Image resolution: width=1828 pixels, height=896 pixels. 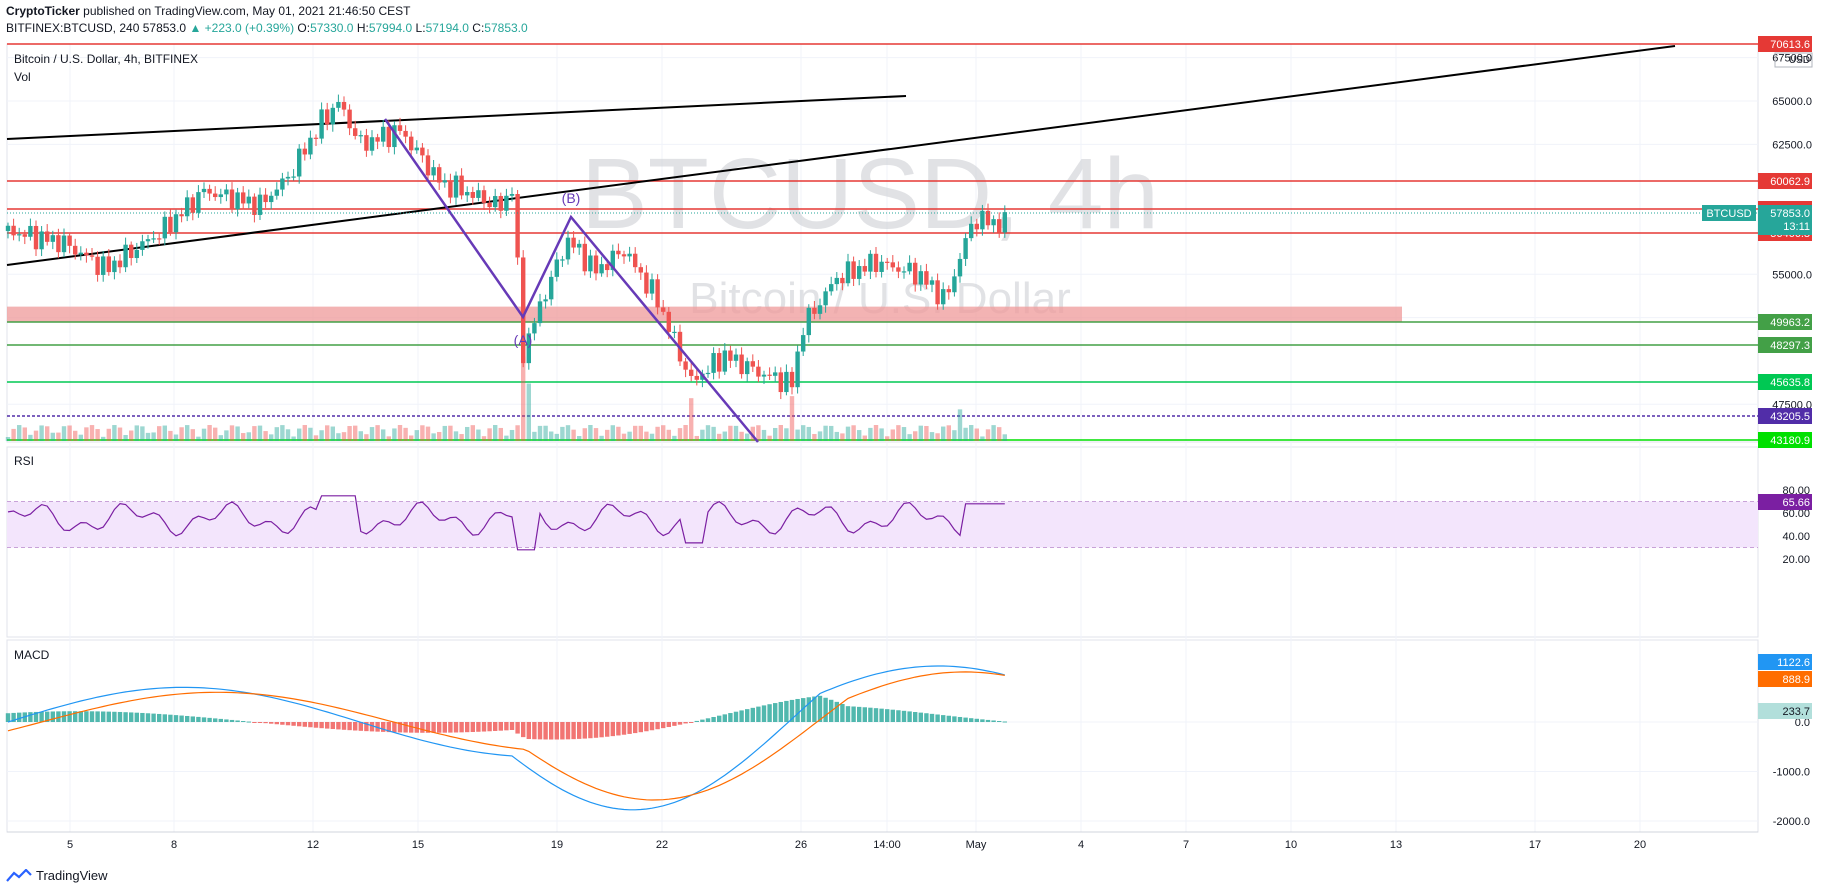 What do you see at coordinates (1785, 44) in the screenshot?
I see `level-price-tag` at bounding box center [1785, 44].